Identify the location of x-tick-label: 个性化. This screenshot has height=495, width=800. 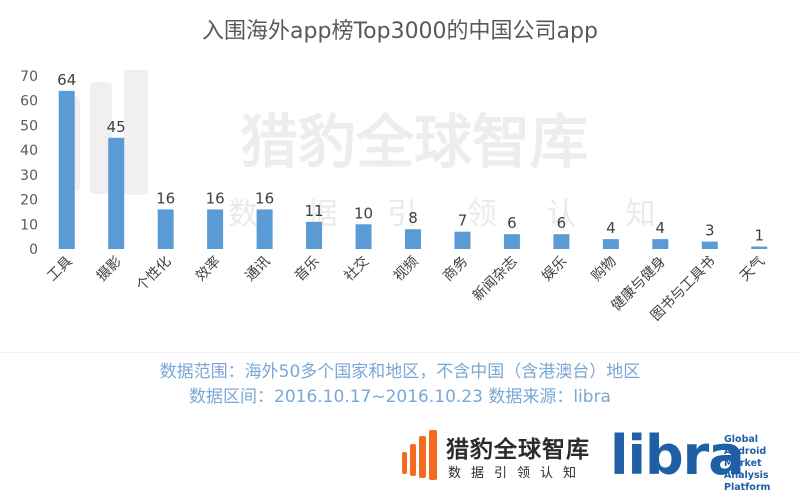
(153, 274).